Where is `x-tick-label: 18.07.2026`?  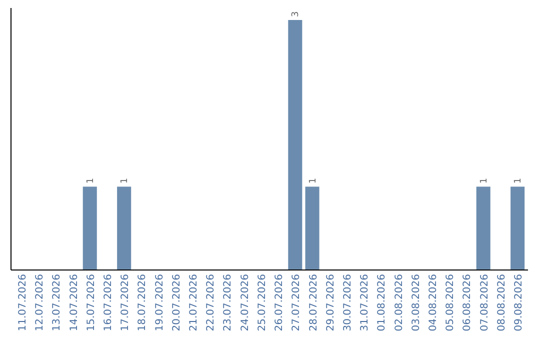 x-tick-label: 18.07.2026 is located at coordinates (142, 303).